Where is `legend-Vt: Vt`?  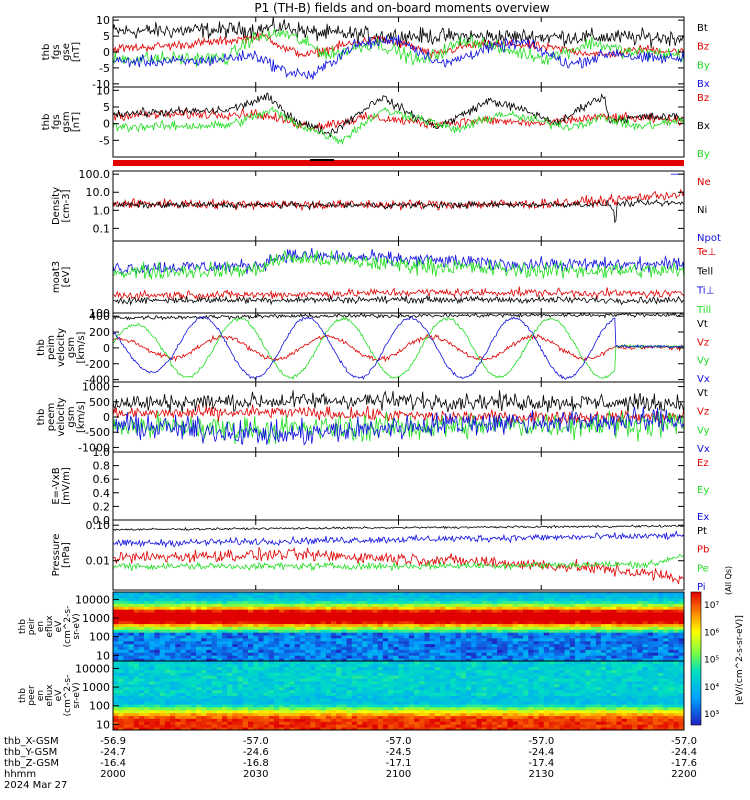 legend-Vt: Vt is located at coordinates (702, 324).